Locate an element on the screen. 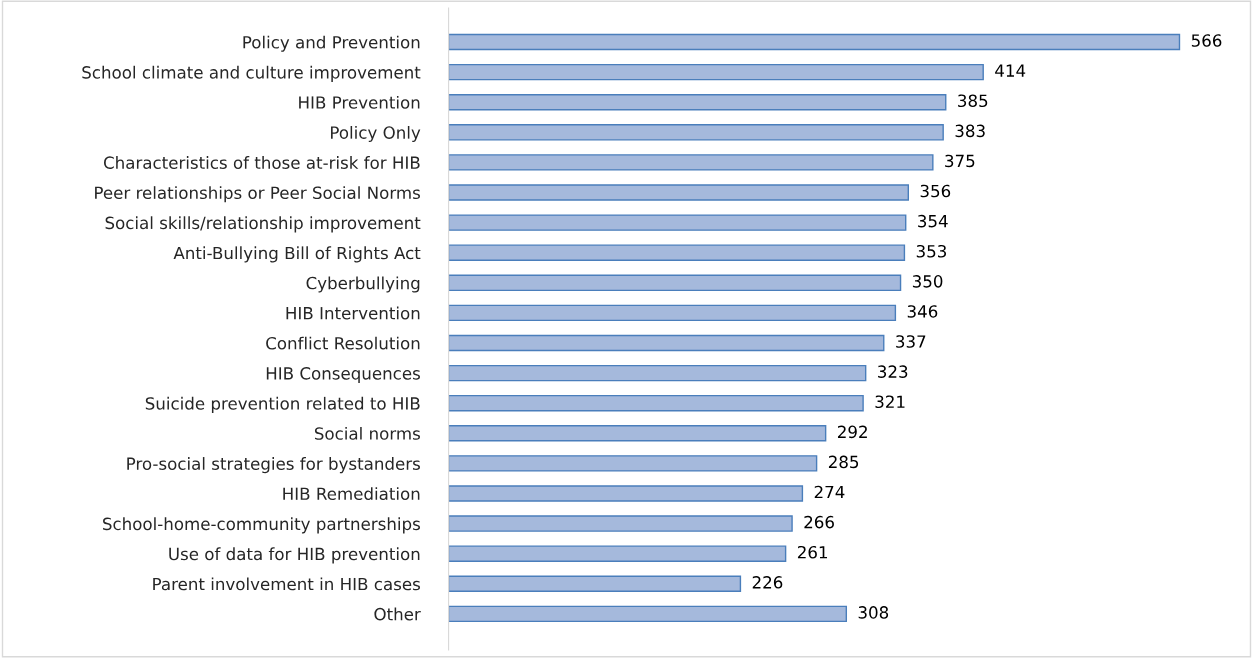 This screenshot has width=1253, height=658. data-label: 385 is located at coordinates (973, 101).